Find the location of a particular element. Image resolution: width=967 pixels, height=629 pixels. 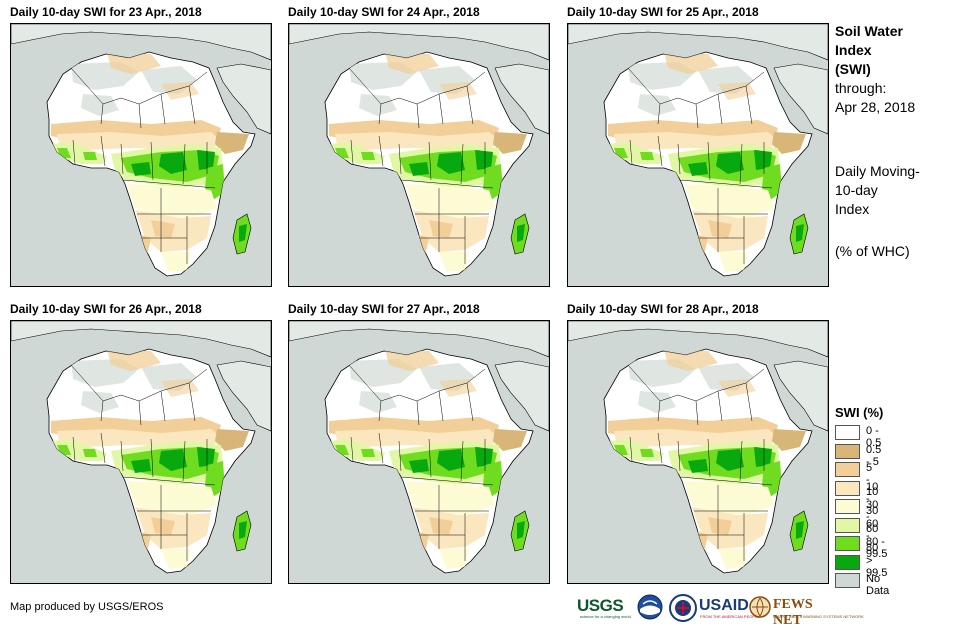

title-line-1: Soil Water is located at coordinates (869, 31).